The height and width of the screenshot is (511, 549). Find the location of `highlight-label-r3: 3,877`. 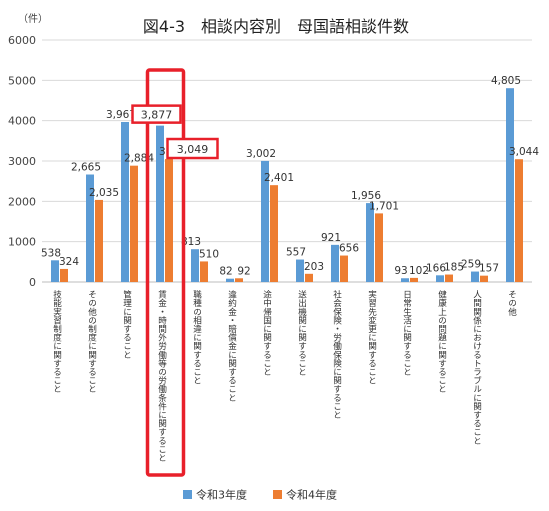

highlight-label-r3: 3,877 is located at coordinates (157, 115).